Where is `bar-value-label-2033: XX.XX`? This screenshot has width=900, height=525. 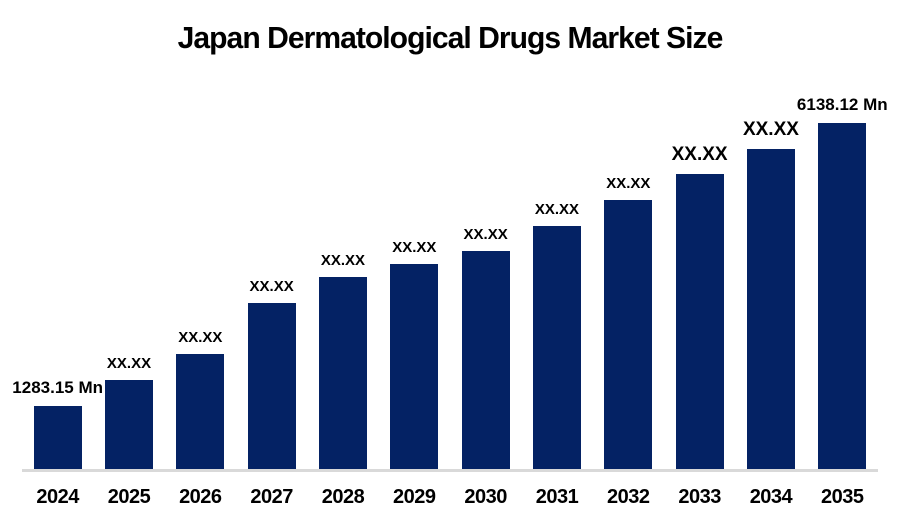
bar-value-label-2033: XX.XX is located at coordinates (699, 155).